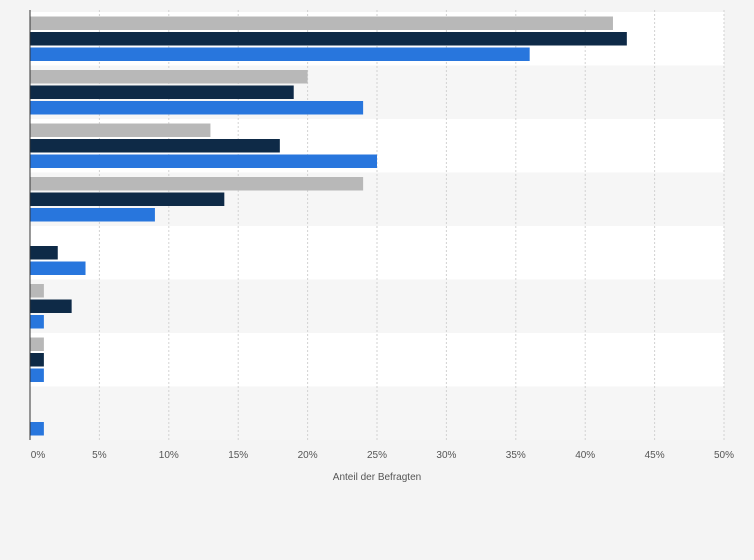 The width and height of the screenshot is (754, 560). I want to click on x-tick-label: 0%, so click(38, 455).